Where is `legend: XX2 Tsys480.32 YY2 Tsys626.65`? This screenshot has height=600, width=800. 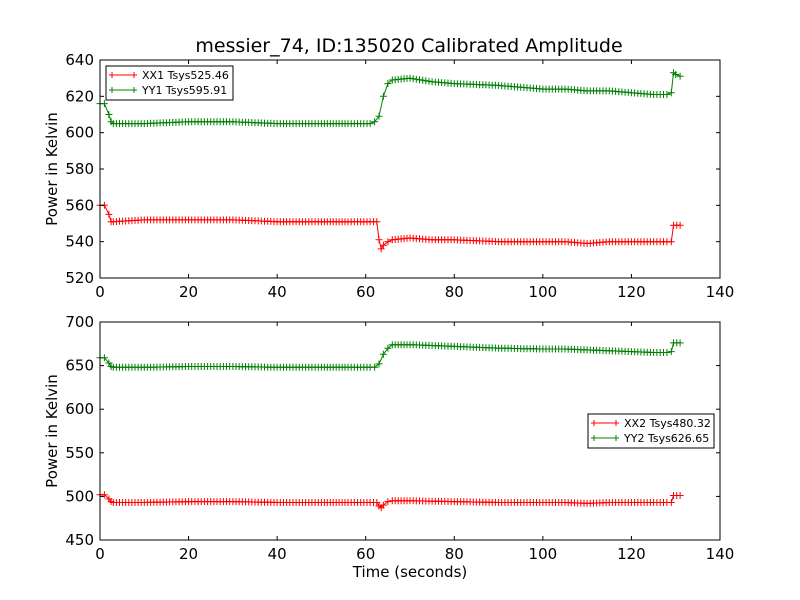 legend: XX2 Tsys480.32 YY2 Tsys626.65 is located at coordinates (651, 431).